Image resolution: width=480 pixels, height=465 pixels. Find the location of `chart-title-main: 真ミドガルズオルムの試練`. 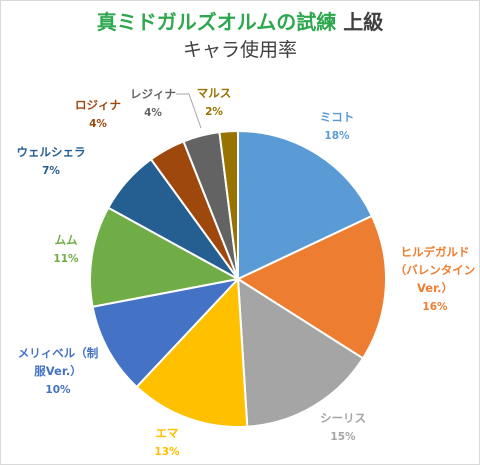

chart-title-main: 真ミドガルズオルムの試練 is located at coordinates (216, 22).